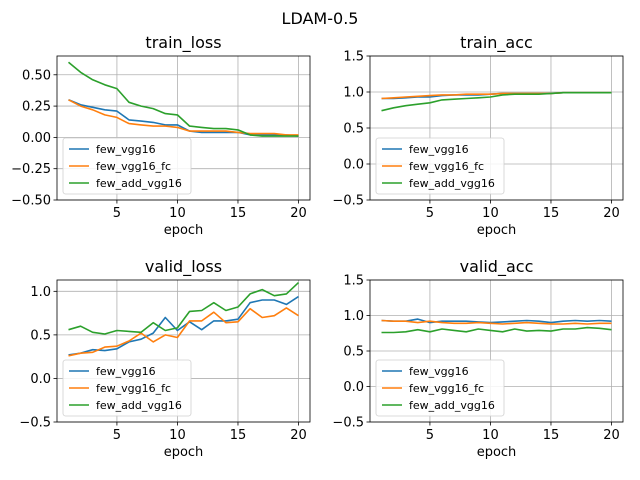 Image resolution: width=640 pixels, height=480 pixels. I want to click on subplot-title: train_acc, so click(496, 43).